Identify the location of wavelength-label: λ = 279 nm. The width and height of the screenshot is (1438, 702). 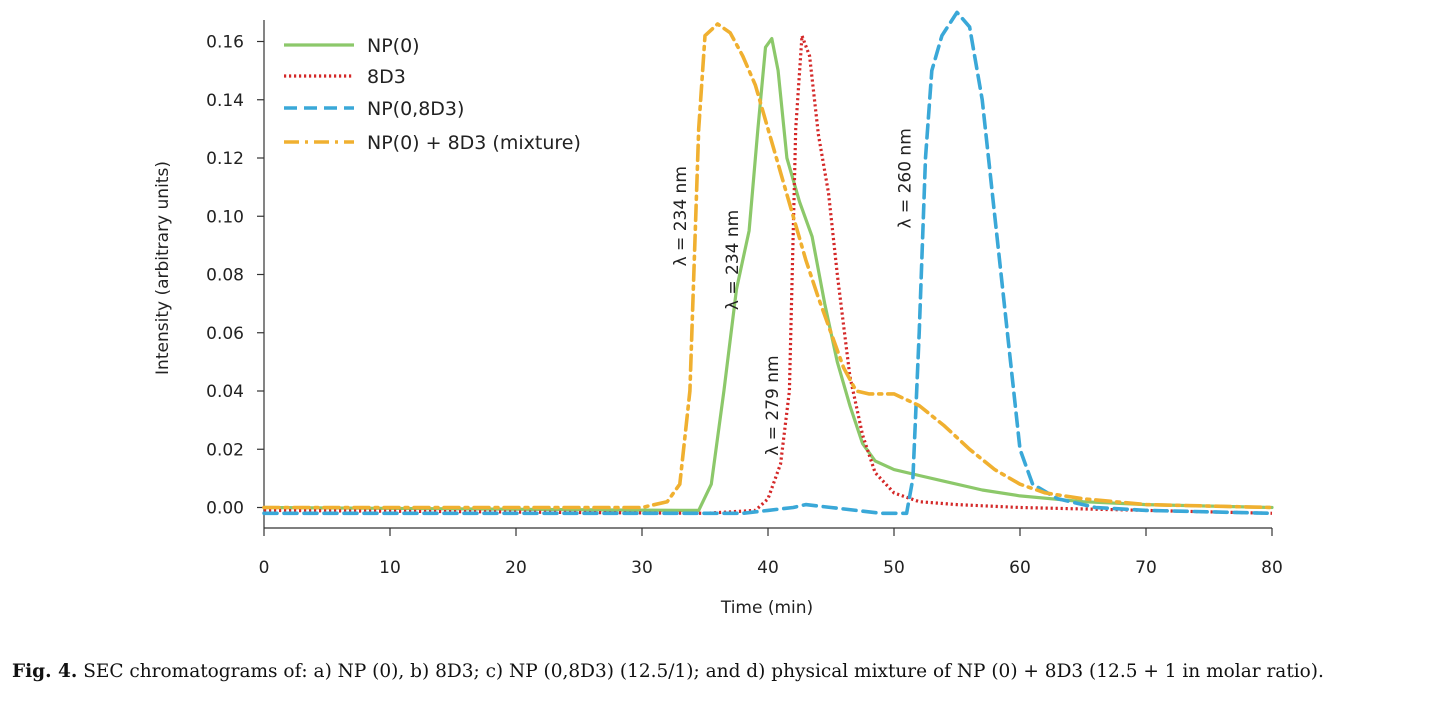
(773, 405).